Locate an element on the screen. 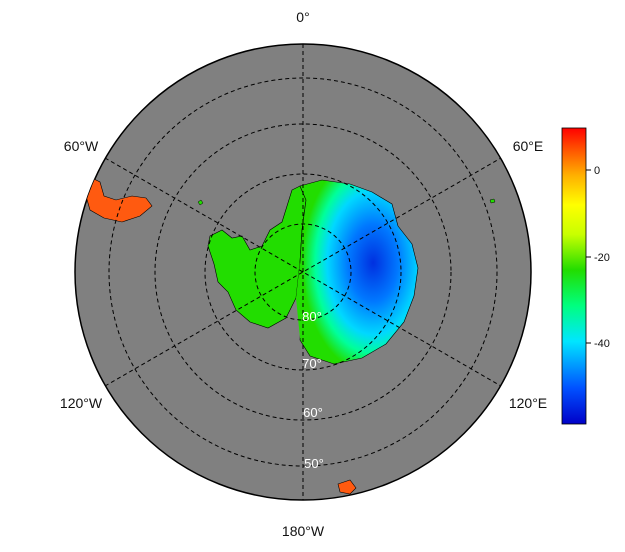 The height and width of the screenshot is (552, 625). meridian-label-0: 0° is located at coordinates (302, 17).